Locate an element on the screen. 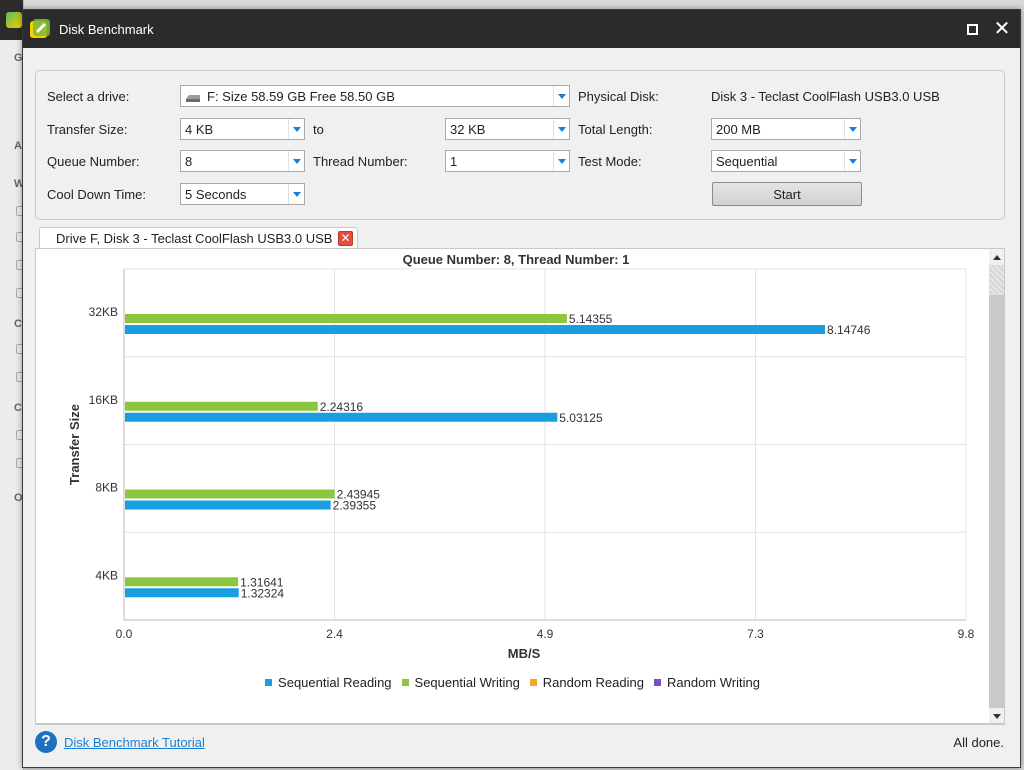 This screenshot has height=770, width=1024. test-mode-select: Sequential is located at coordinates (786, 161).